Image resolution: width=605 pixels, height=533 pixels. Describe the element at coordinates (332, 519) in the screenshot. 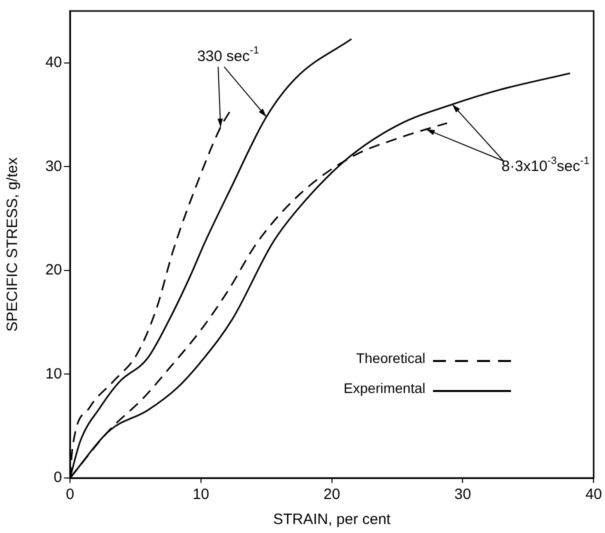

I see `x-axis-title: STRAIN, per cent` at that location.